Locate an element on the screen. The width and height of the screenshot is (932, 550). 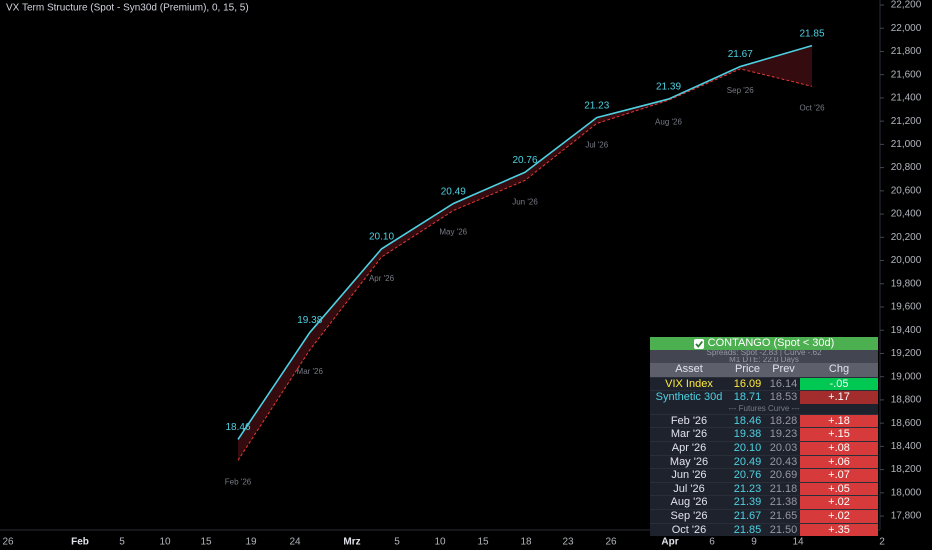
y-tick-label: 20,800 is located at coordinates (906, 167).